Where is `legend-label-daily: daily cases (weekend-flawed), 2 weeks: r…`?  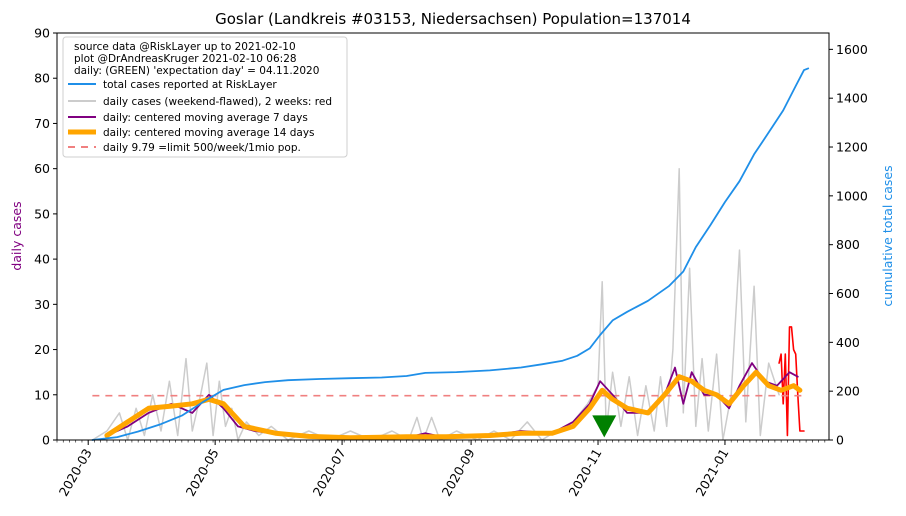 legend-label-daily: daily cases (weekend-flawed), 2 weeks: r… is located at coordinates (217, 102).